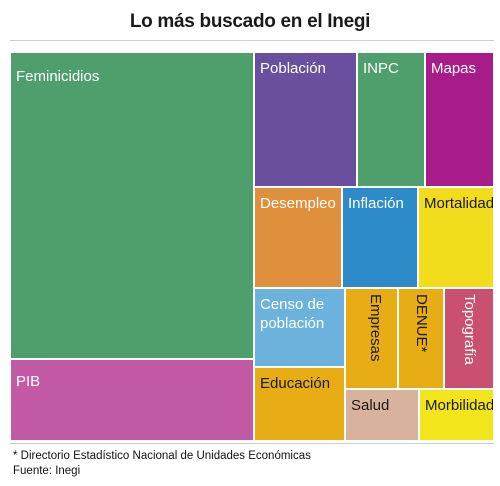 Image resolution: width=500 pixels, height=486 pixels. Describe the element at coordinates (382, 415) in the screenshot. I see `treemap-tile-salud: Salud` at that location.